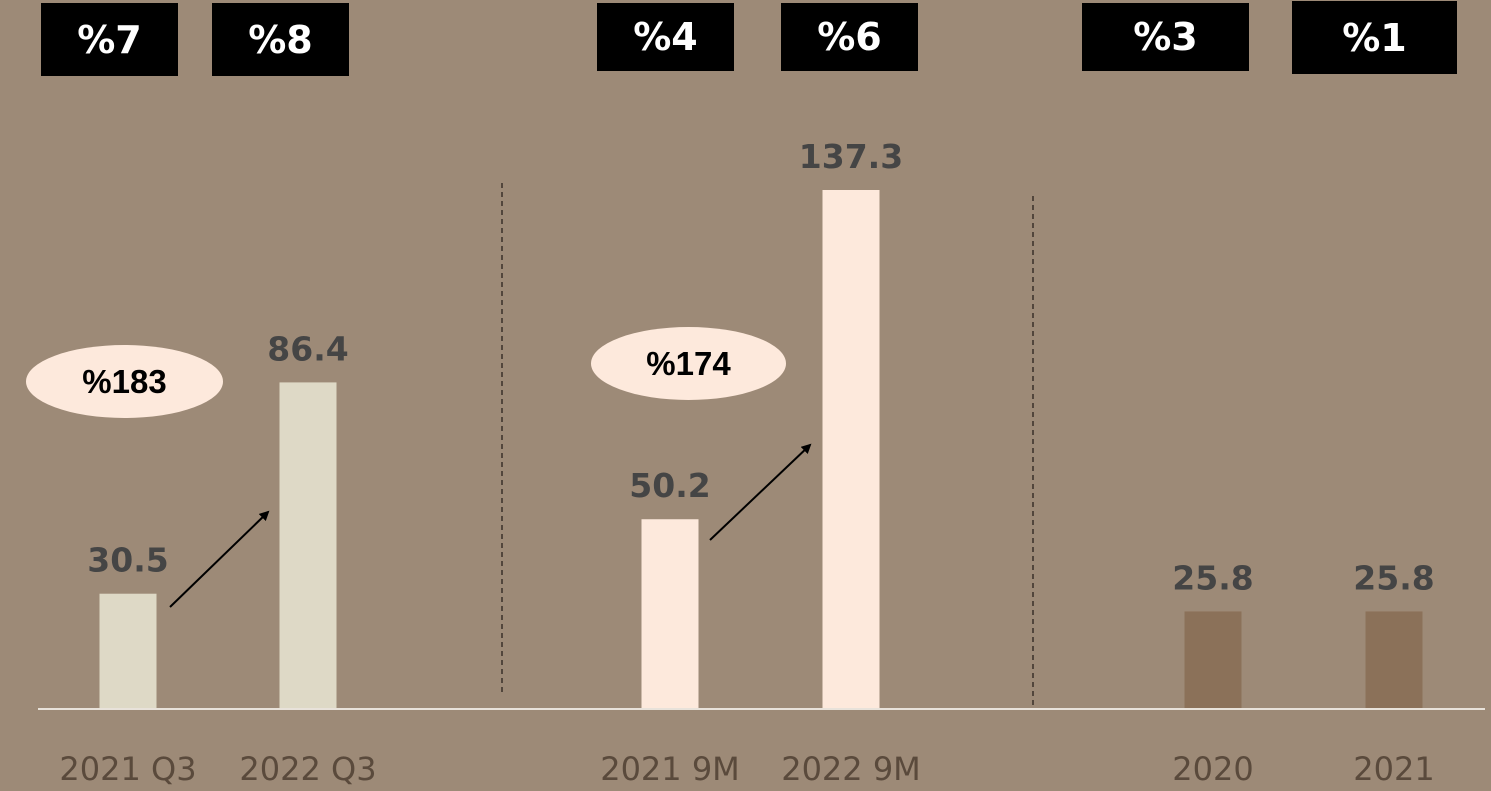 The image size is (1491, 791). I want to click on category-label-2022-q3: 2022 Q3, so click(307, 769).